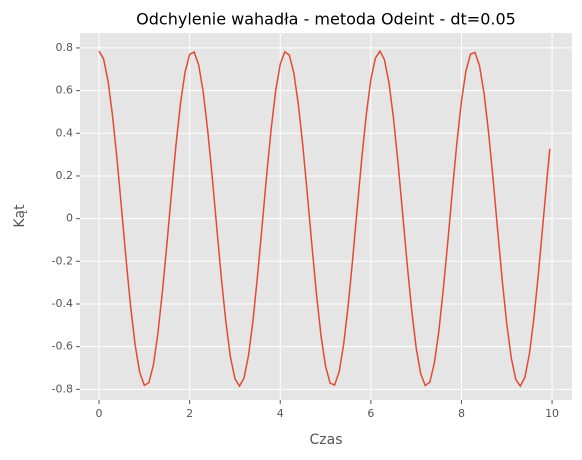  What do you see at coordinates (552, 413) in the screenshot?
I see `x-tick-label: 10` at bounding box center [552, 413].